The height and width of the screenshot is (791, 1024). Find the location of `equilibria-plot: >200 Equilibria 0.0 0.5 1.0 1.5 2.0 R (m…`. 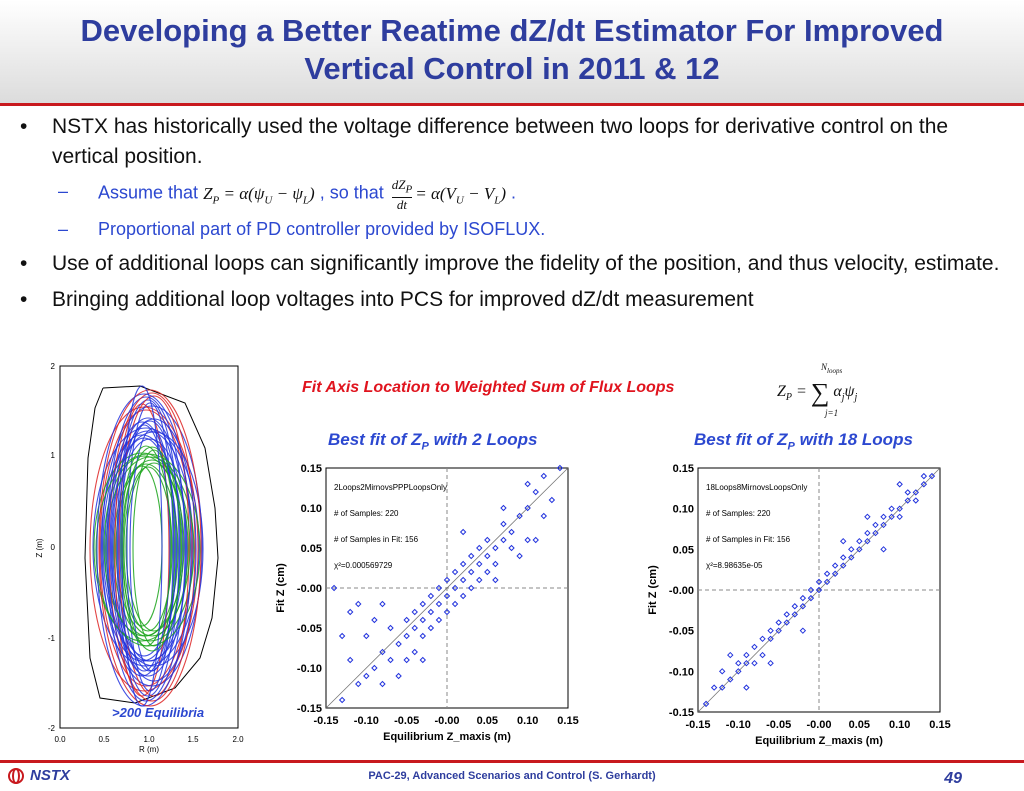

equilibria-plot: >200 Equilibria 0.0 0.5 1.0 1.5 2.0 R (m… is located at coordinates (139, 558).